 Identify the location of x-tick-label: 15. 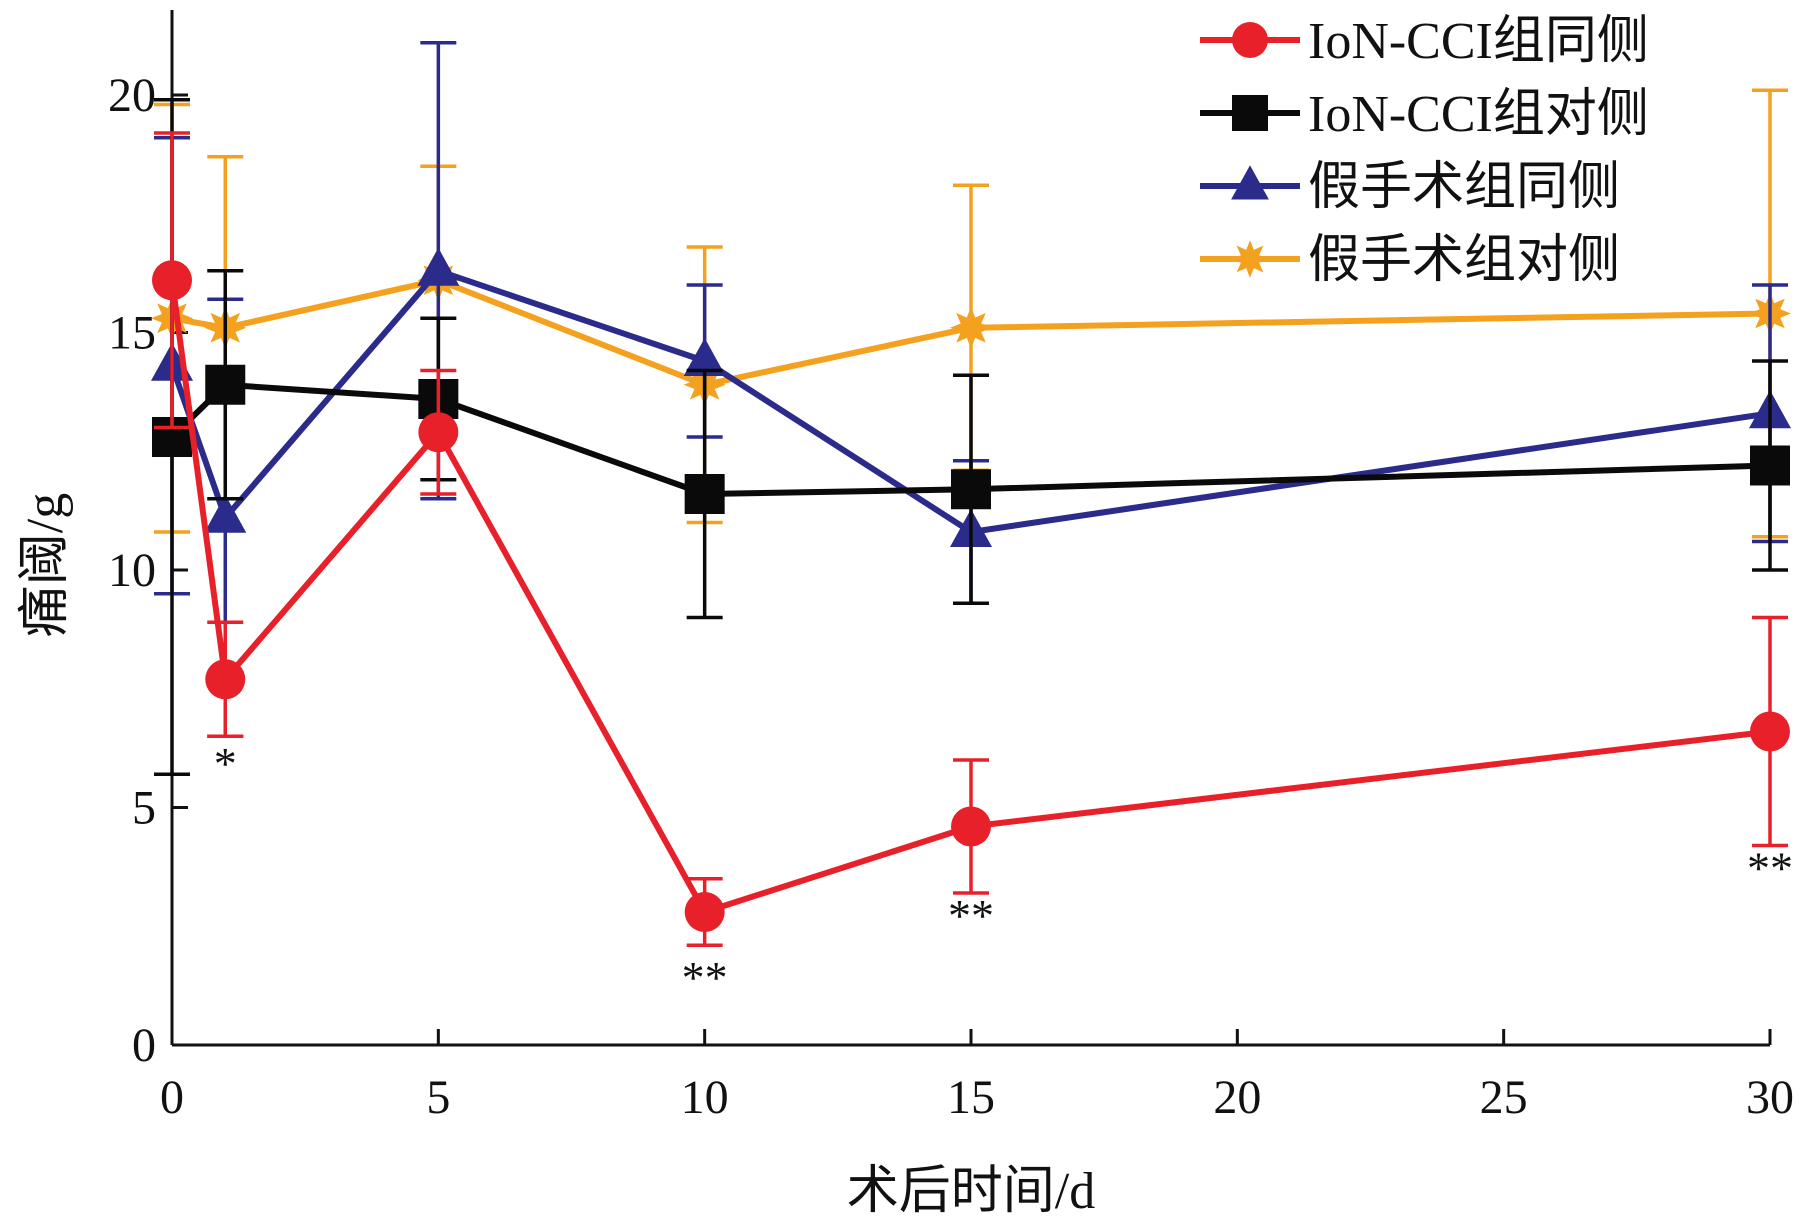
(971, 1097).